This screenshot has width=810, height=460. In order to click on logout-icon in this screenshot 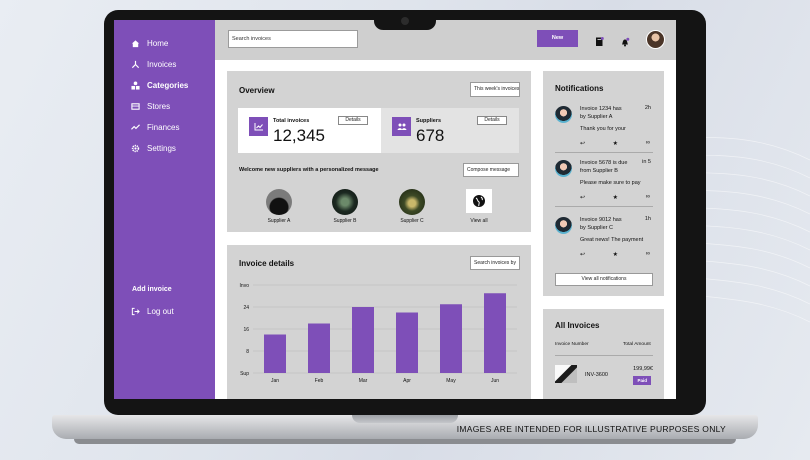, I will do `click(135, 311)`.